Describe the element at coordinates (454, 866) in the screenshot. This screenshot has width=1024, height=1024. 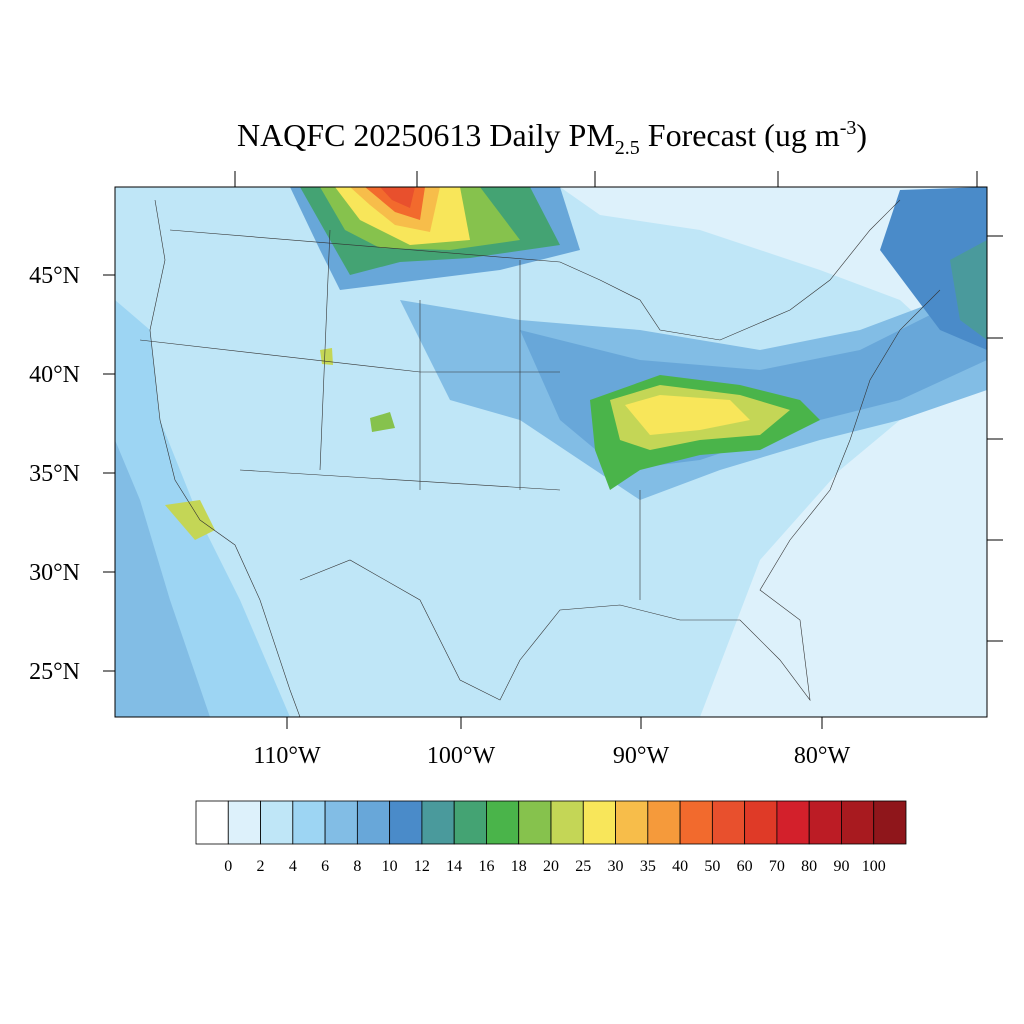
I see `colorbar-label: 14` at that location.